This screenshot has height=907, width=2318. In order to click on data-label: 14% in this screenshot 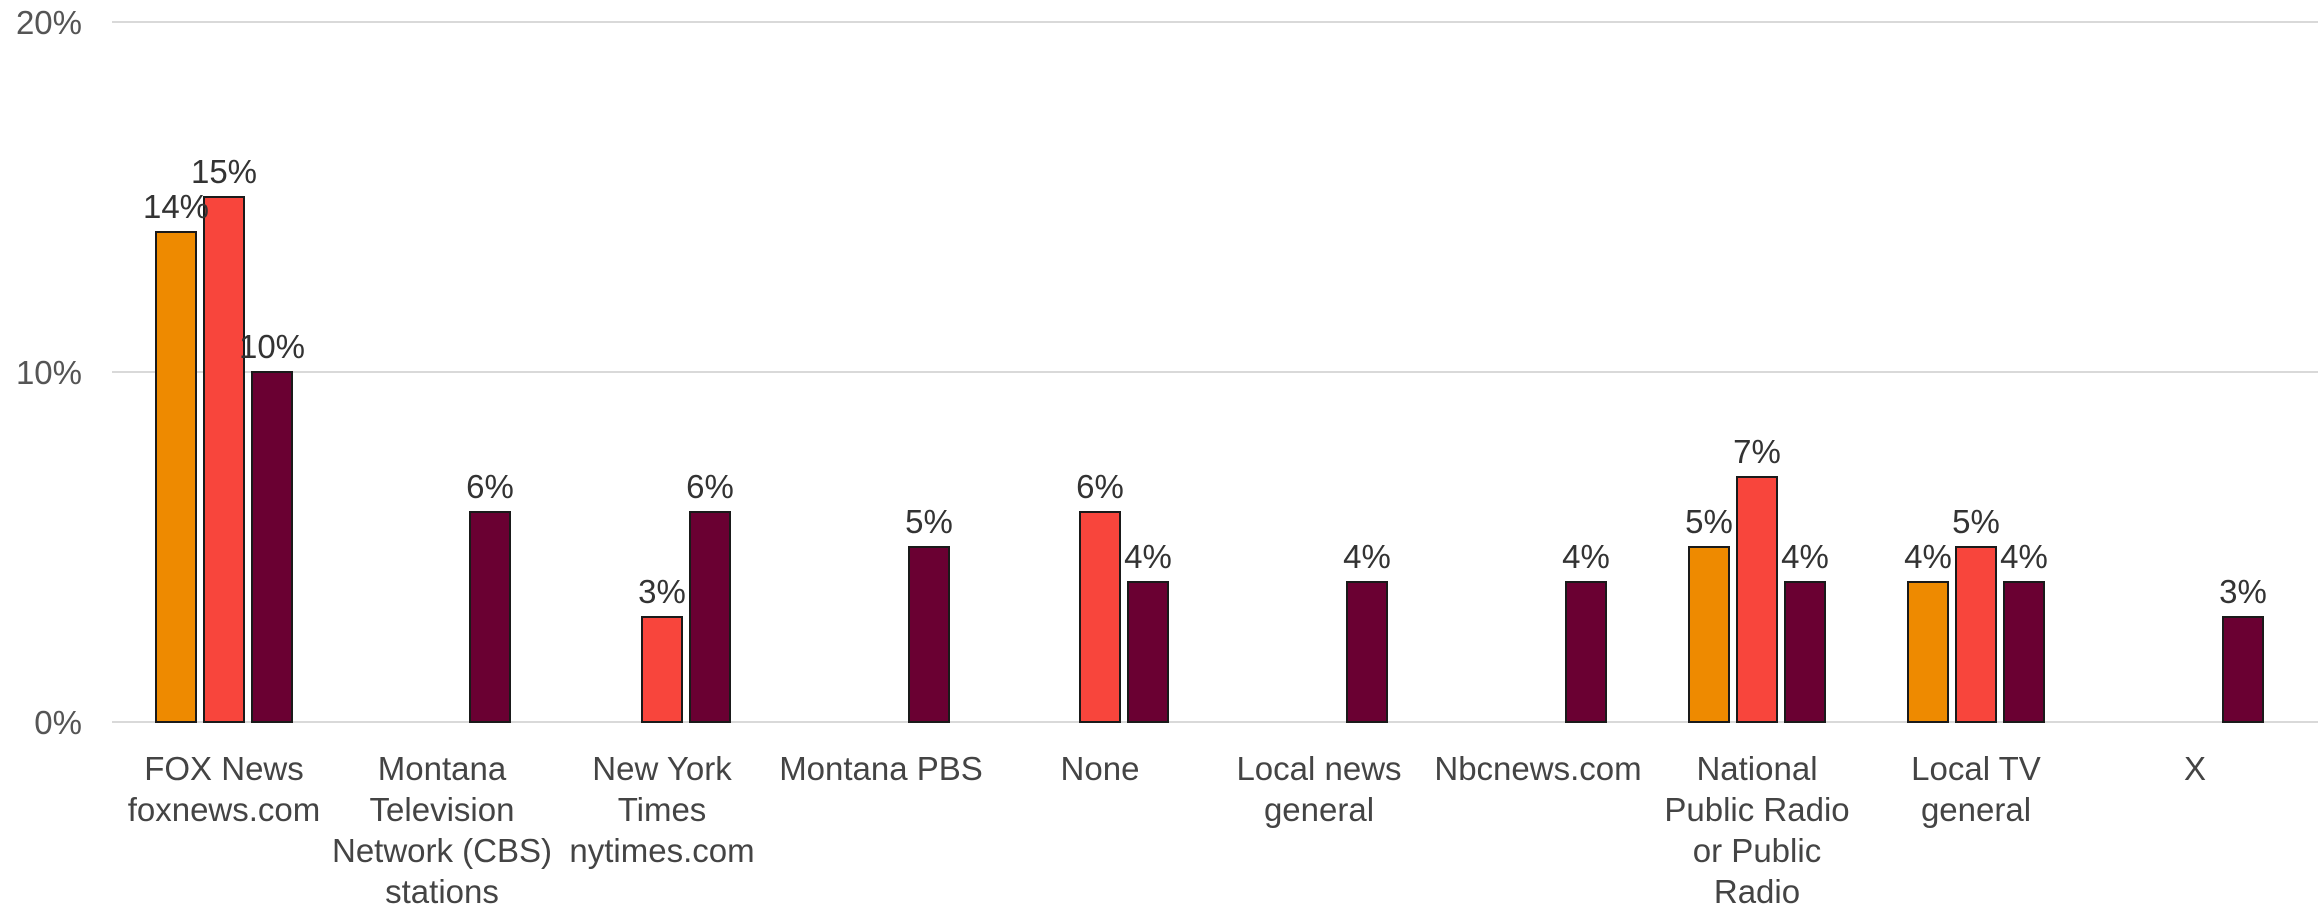, I will do `click(176, 206)`.